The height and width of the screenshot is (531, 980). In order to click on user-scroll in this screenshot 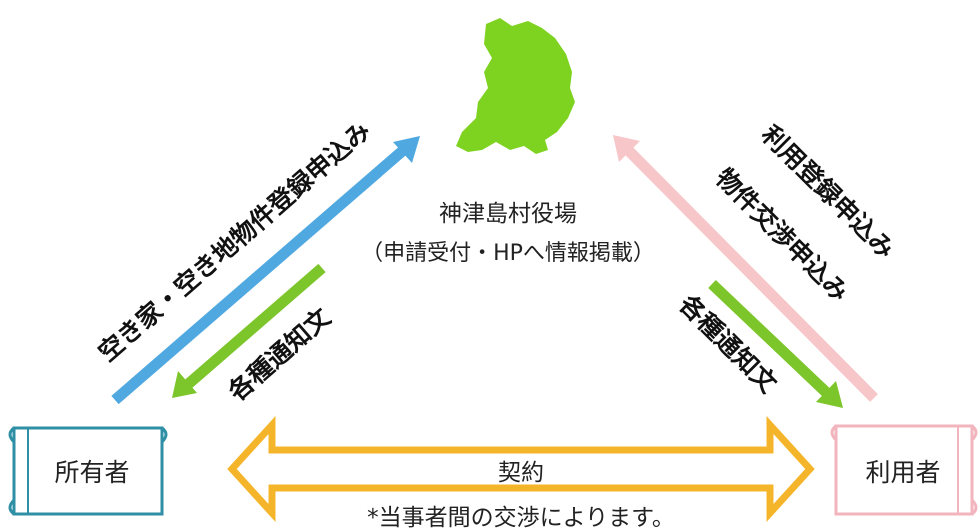, I will do `click(904, 470)`.